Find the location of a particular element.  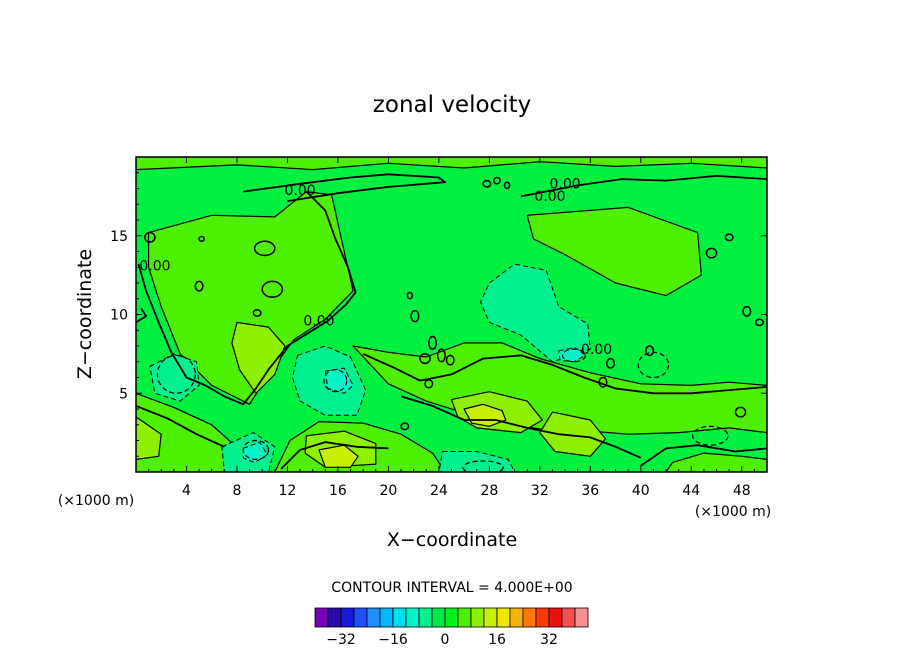

colorbar-tick-label-3: 16 is located at coordinates (497, 640).